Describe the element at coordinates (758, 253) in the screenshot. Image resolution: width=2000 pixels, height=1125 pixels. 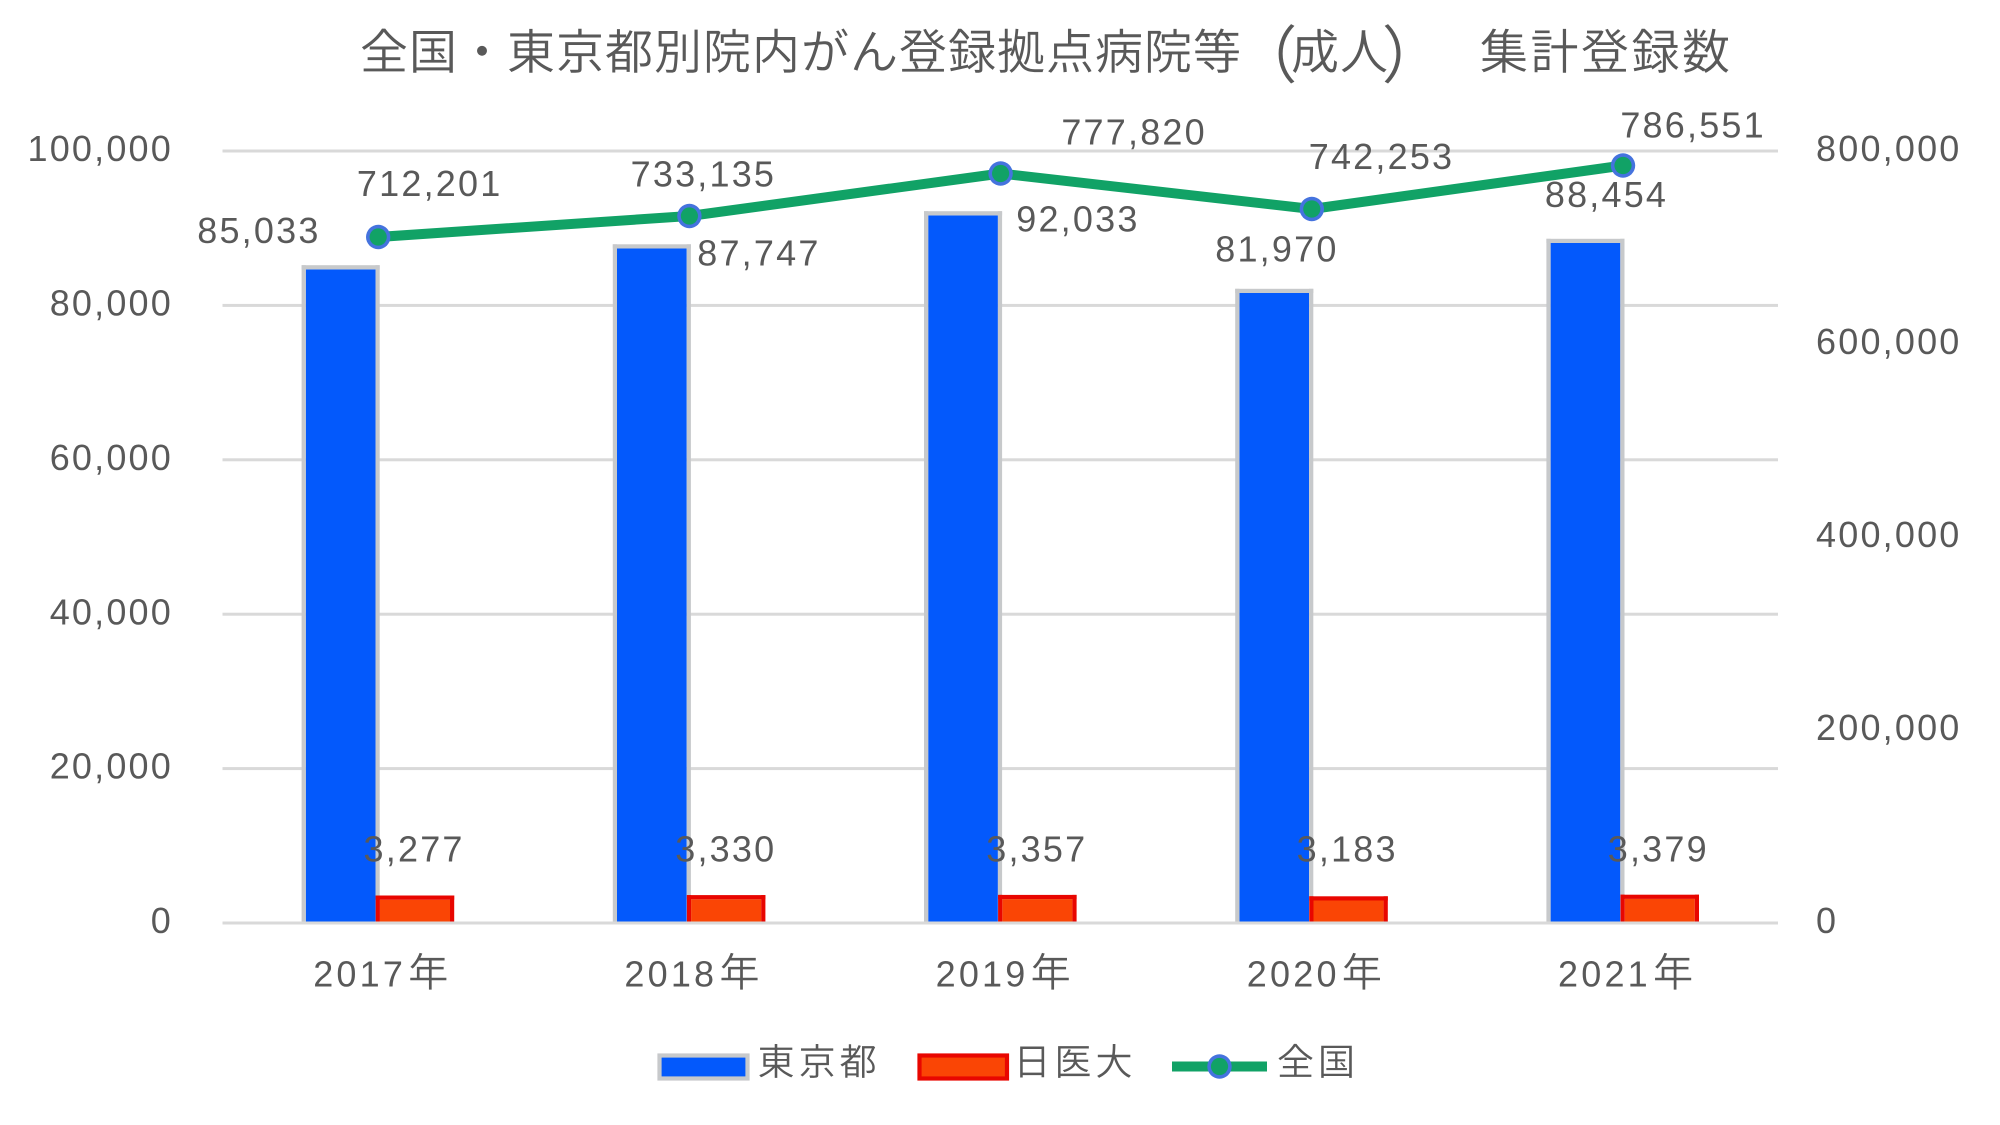
I see `svg-text: 87,747` at that location.